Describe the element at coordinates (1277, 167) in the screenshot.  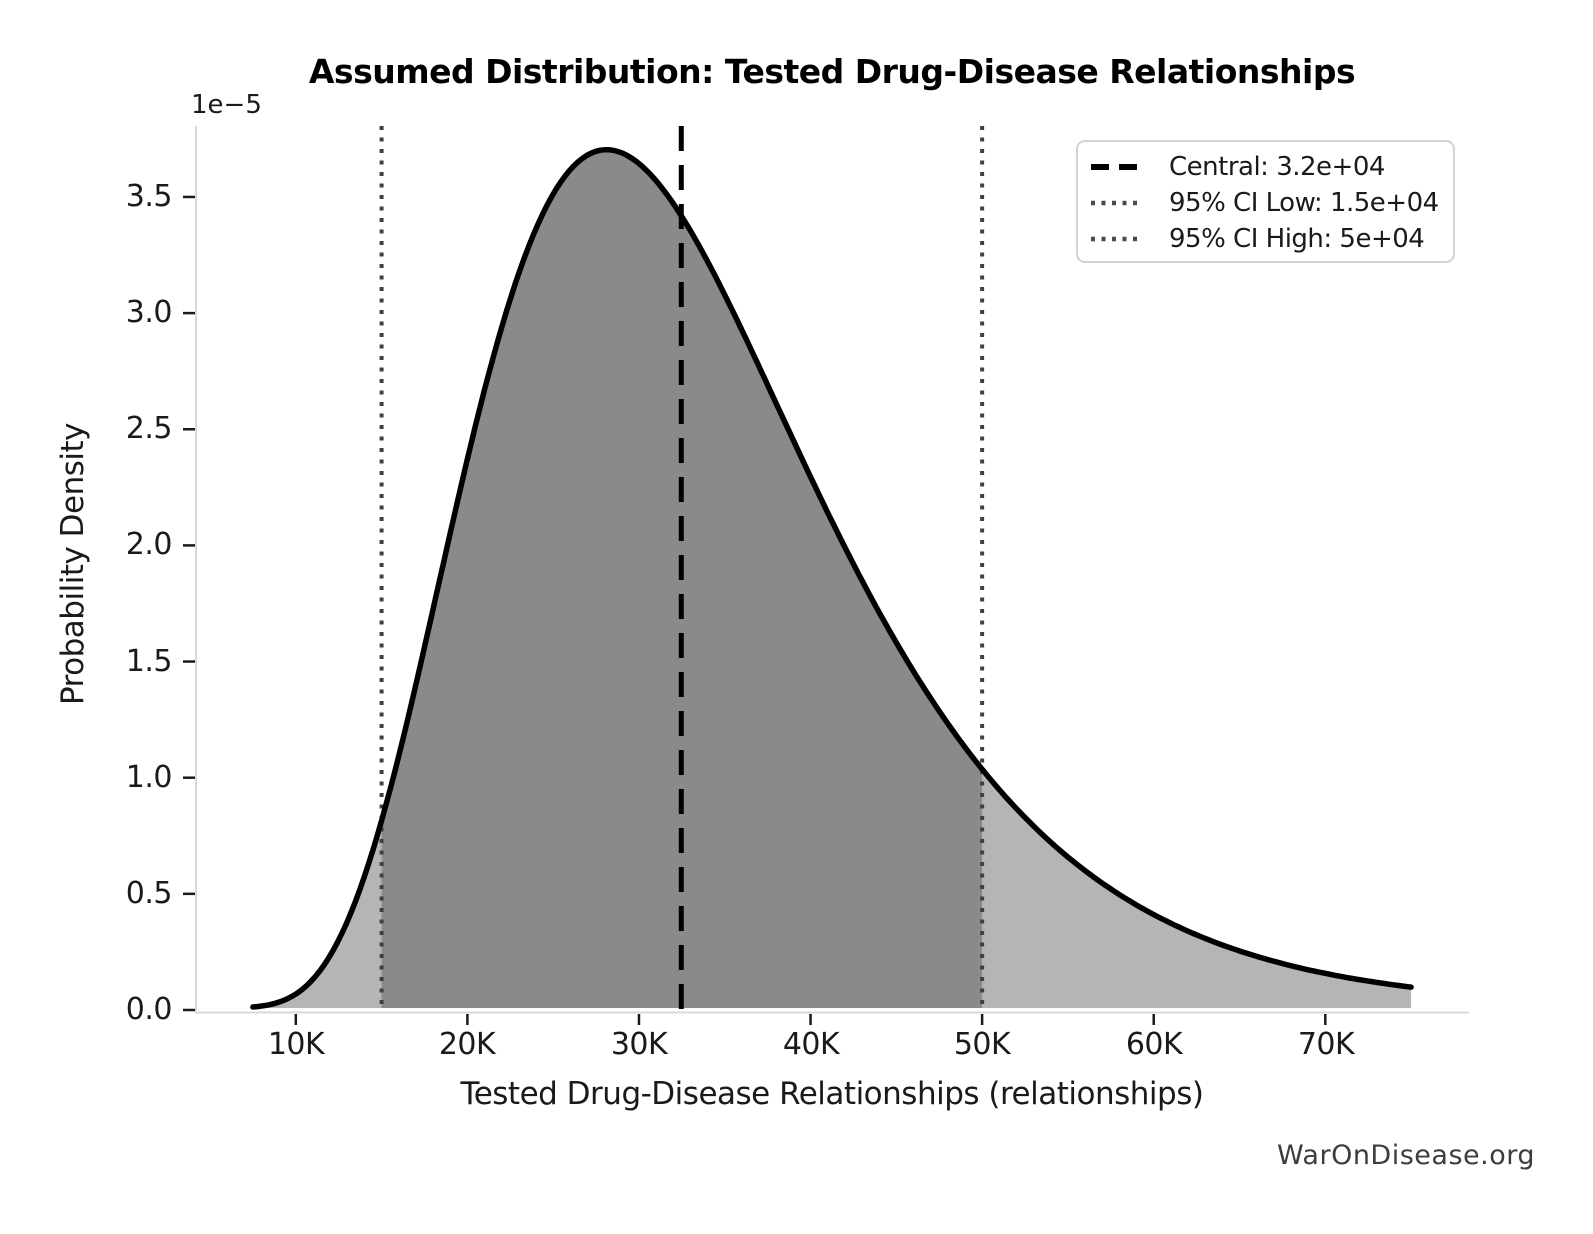
I see `legend-label-central: Central: 3.2e+04` at that location.